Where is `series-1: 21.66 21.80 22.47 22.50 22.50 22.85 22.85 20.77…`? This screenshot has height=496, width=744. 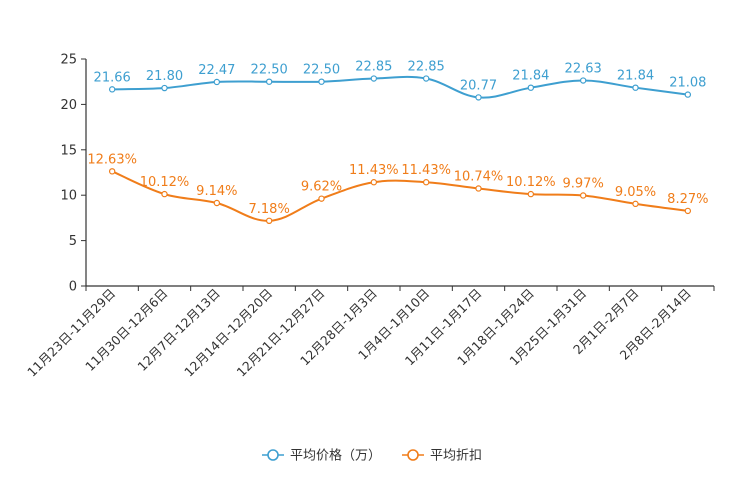
series-1: 21.66 21.80 22.47 22.50 22.50 22.85 22.85 20.77… is located at coordinates (400, 80).